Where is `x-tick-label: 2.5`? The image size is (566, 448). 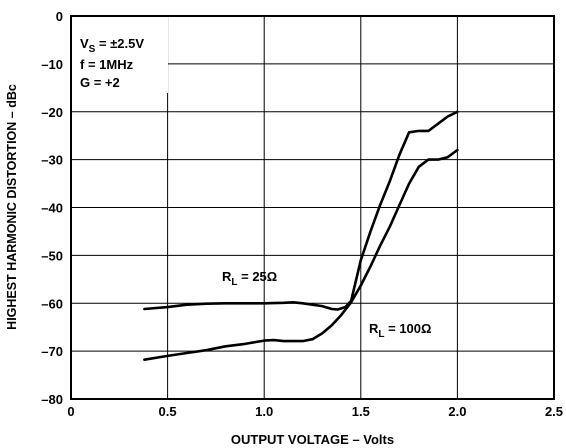
x-tick-label: 2.5 is located at coordinates (554, 411).